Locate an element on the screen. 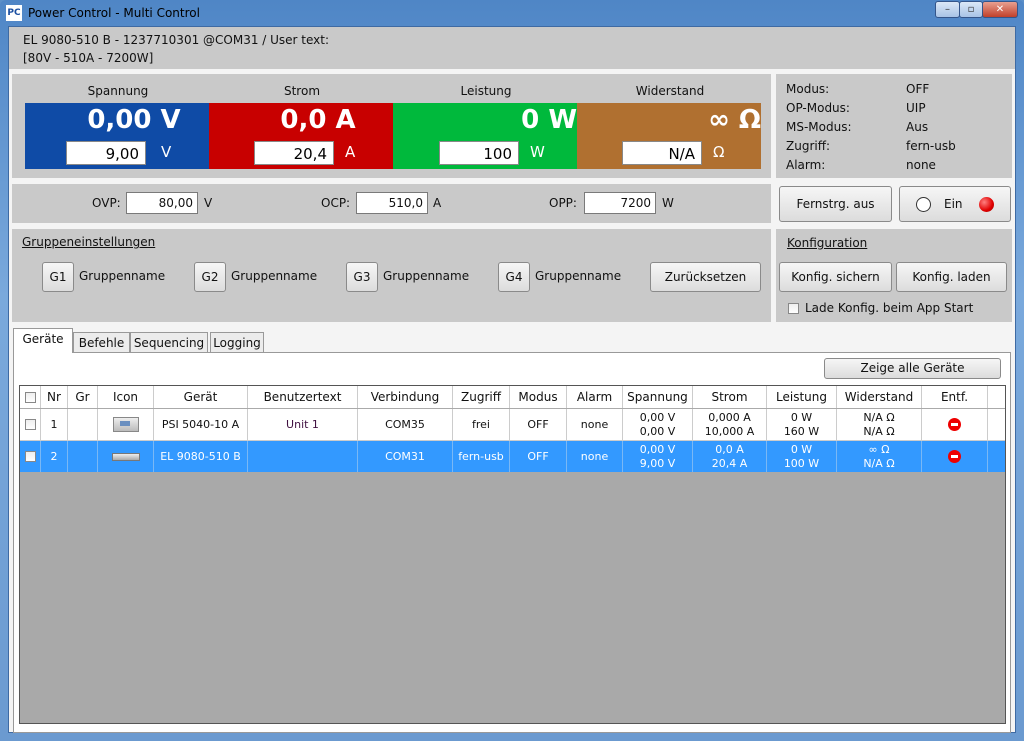 The width and height of the screenshot is (1024, 741). col-power: Leistung is located at coordinates (802, 397).